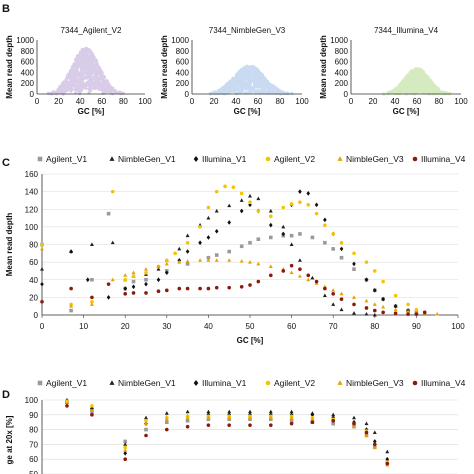  What do you see at coordinates (28, 72) in the screenshot?
I see `y-tick-label: 400` at bounding box center [28, 72].